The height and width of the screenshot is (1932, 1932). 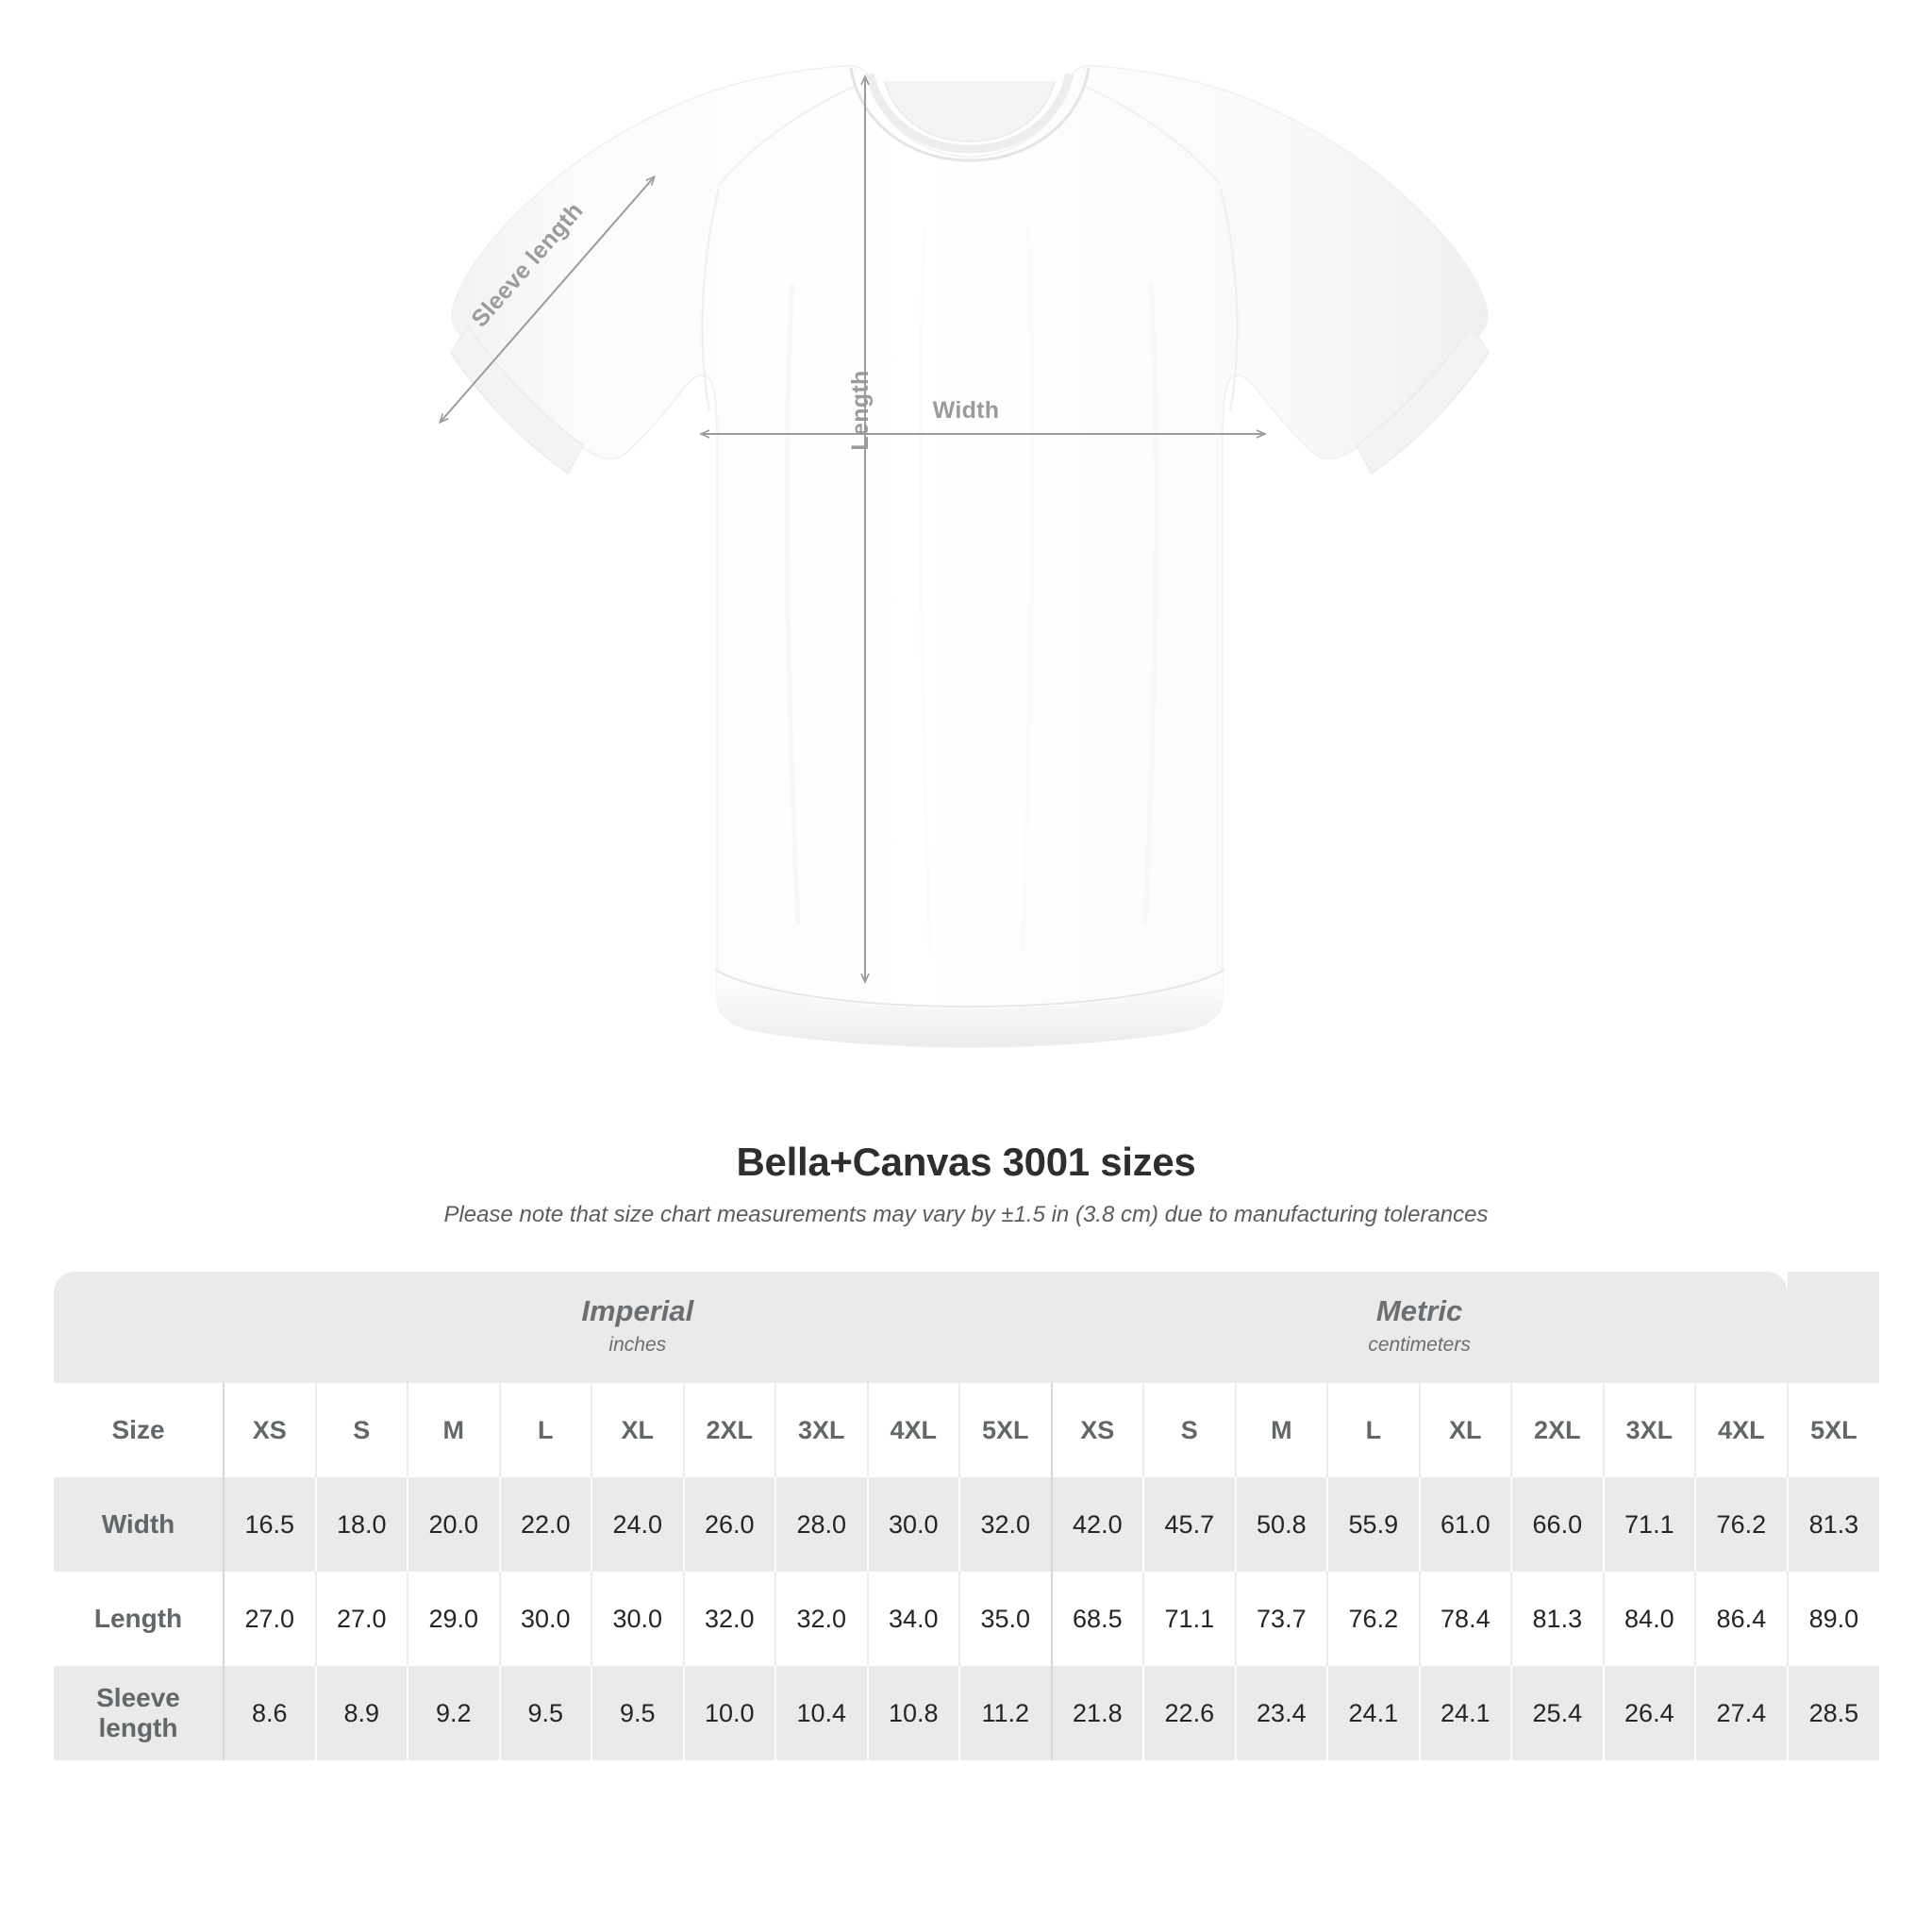 What do you see at coordinates (1741, 1525) in the screenshot?
I see `cell-width-met-4xl: 76.2` at bounding box center [1741, 1525].